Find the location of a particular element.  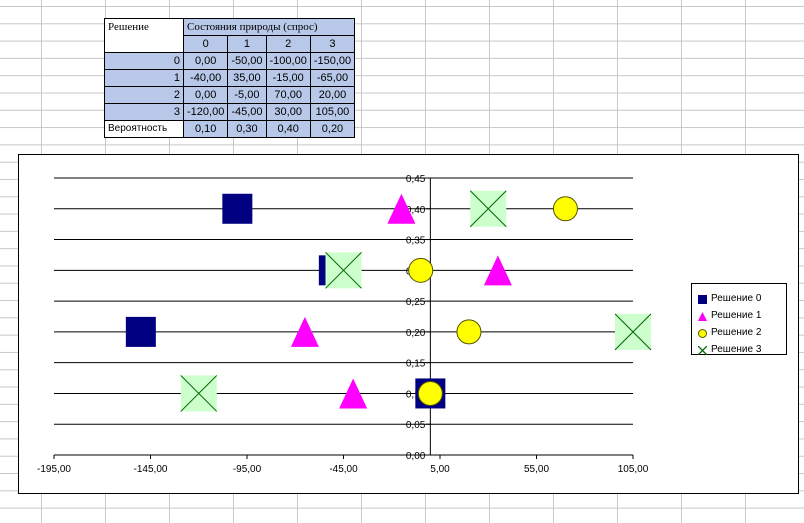

probability-row: Вероятность 0,10 0,30 0,40 0,20 is located at coordinates (230, 129).